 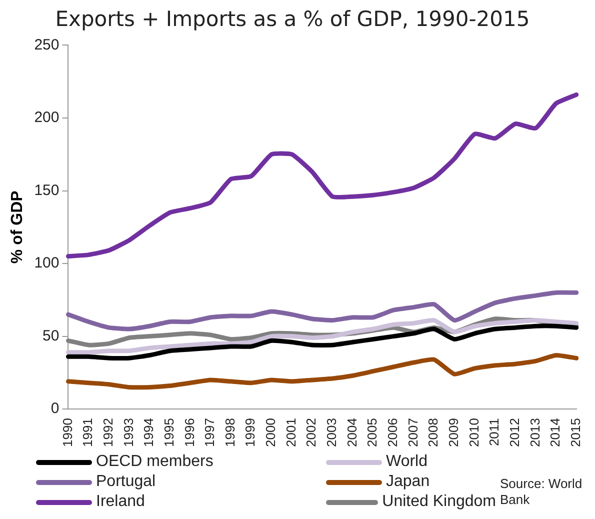 What do you see at coordinates (534, 432) in the screenshot?
I see `x-tick-label: 2013` at bounding box center [534, 432].